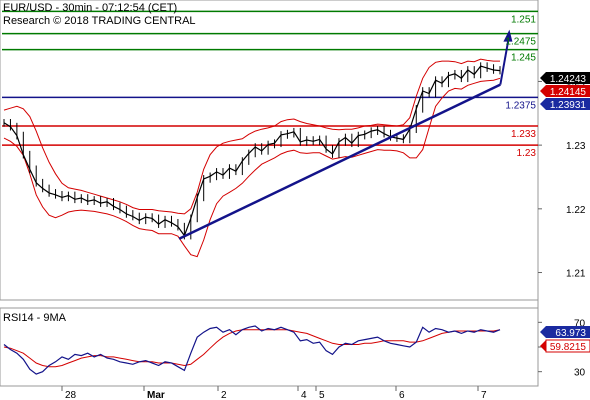 The height and width of the screenshot is (400, 590). I want to click on rsi-y-tick-label-2: 30, so click(580, 373).